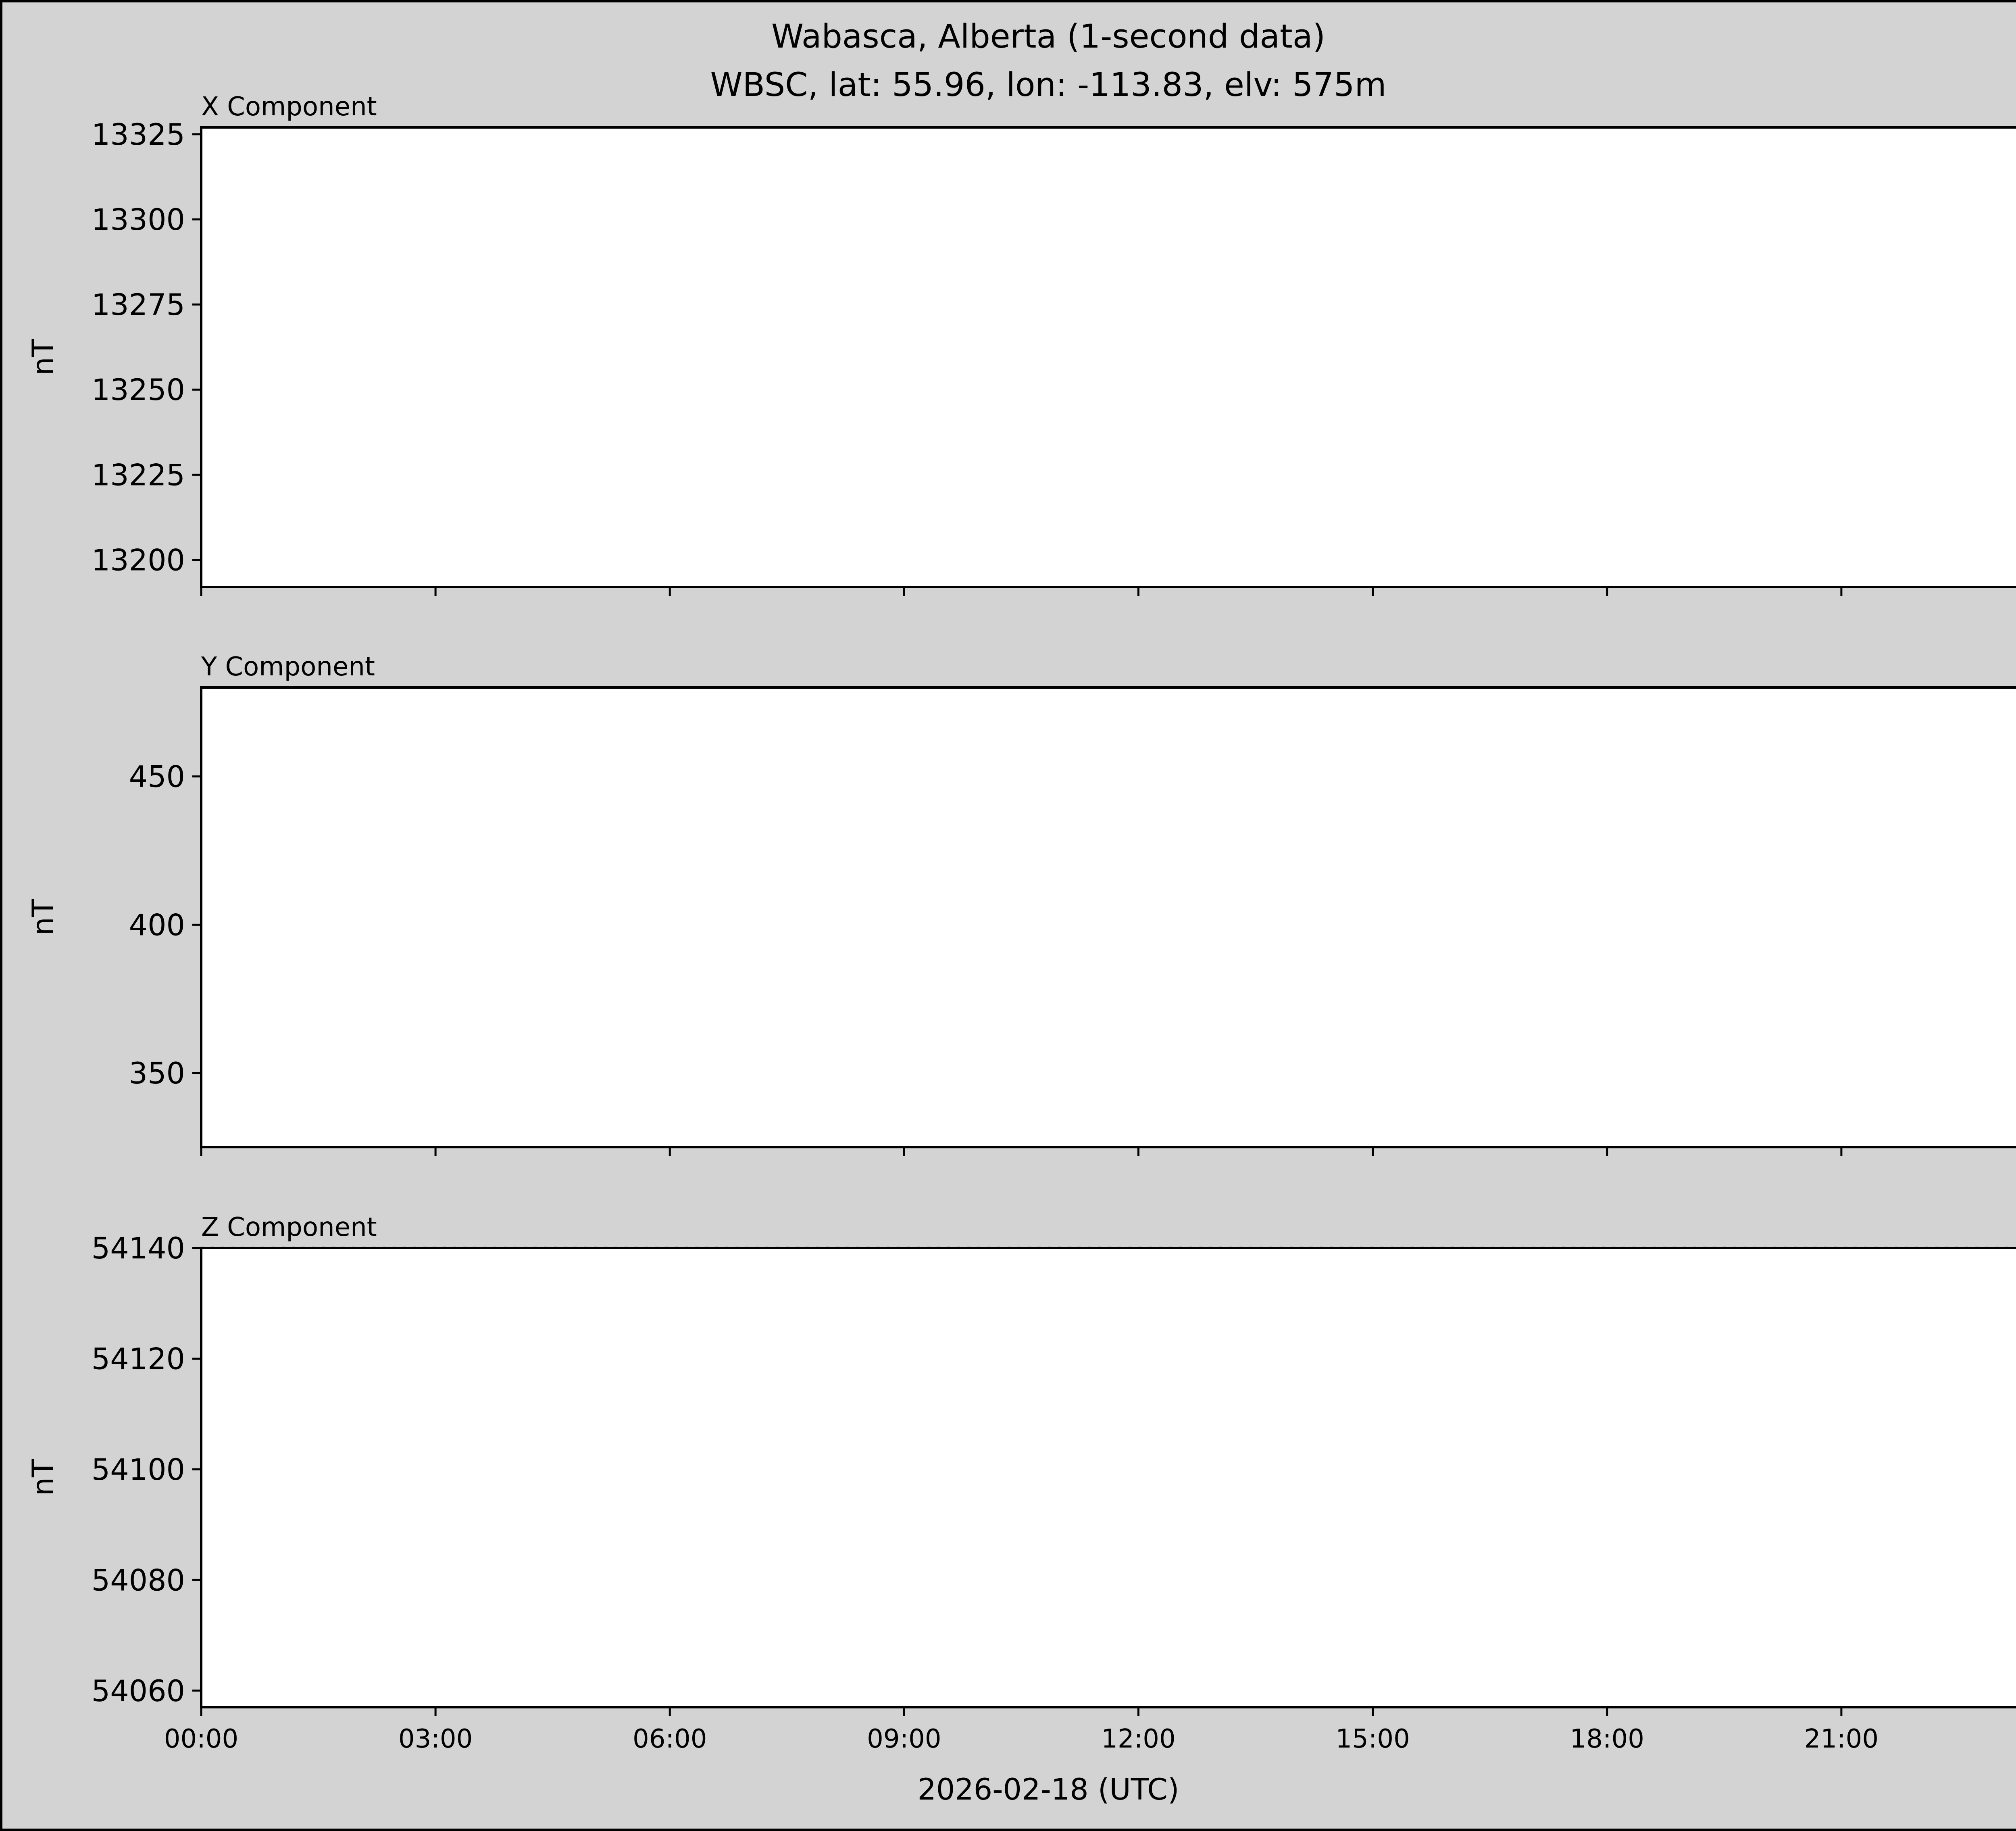  I want to click on x-tick-label: 06:00, so click(670, 1739).